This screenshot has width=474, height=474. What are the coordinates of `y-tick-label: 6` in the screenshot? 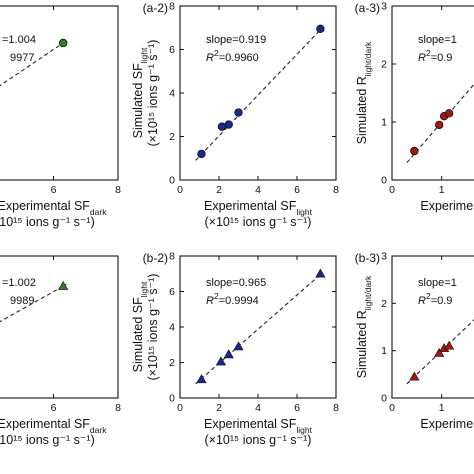 It's located at (172, 292).